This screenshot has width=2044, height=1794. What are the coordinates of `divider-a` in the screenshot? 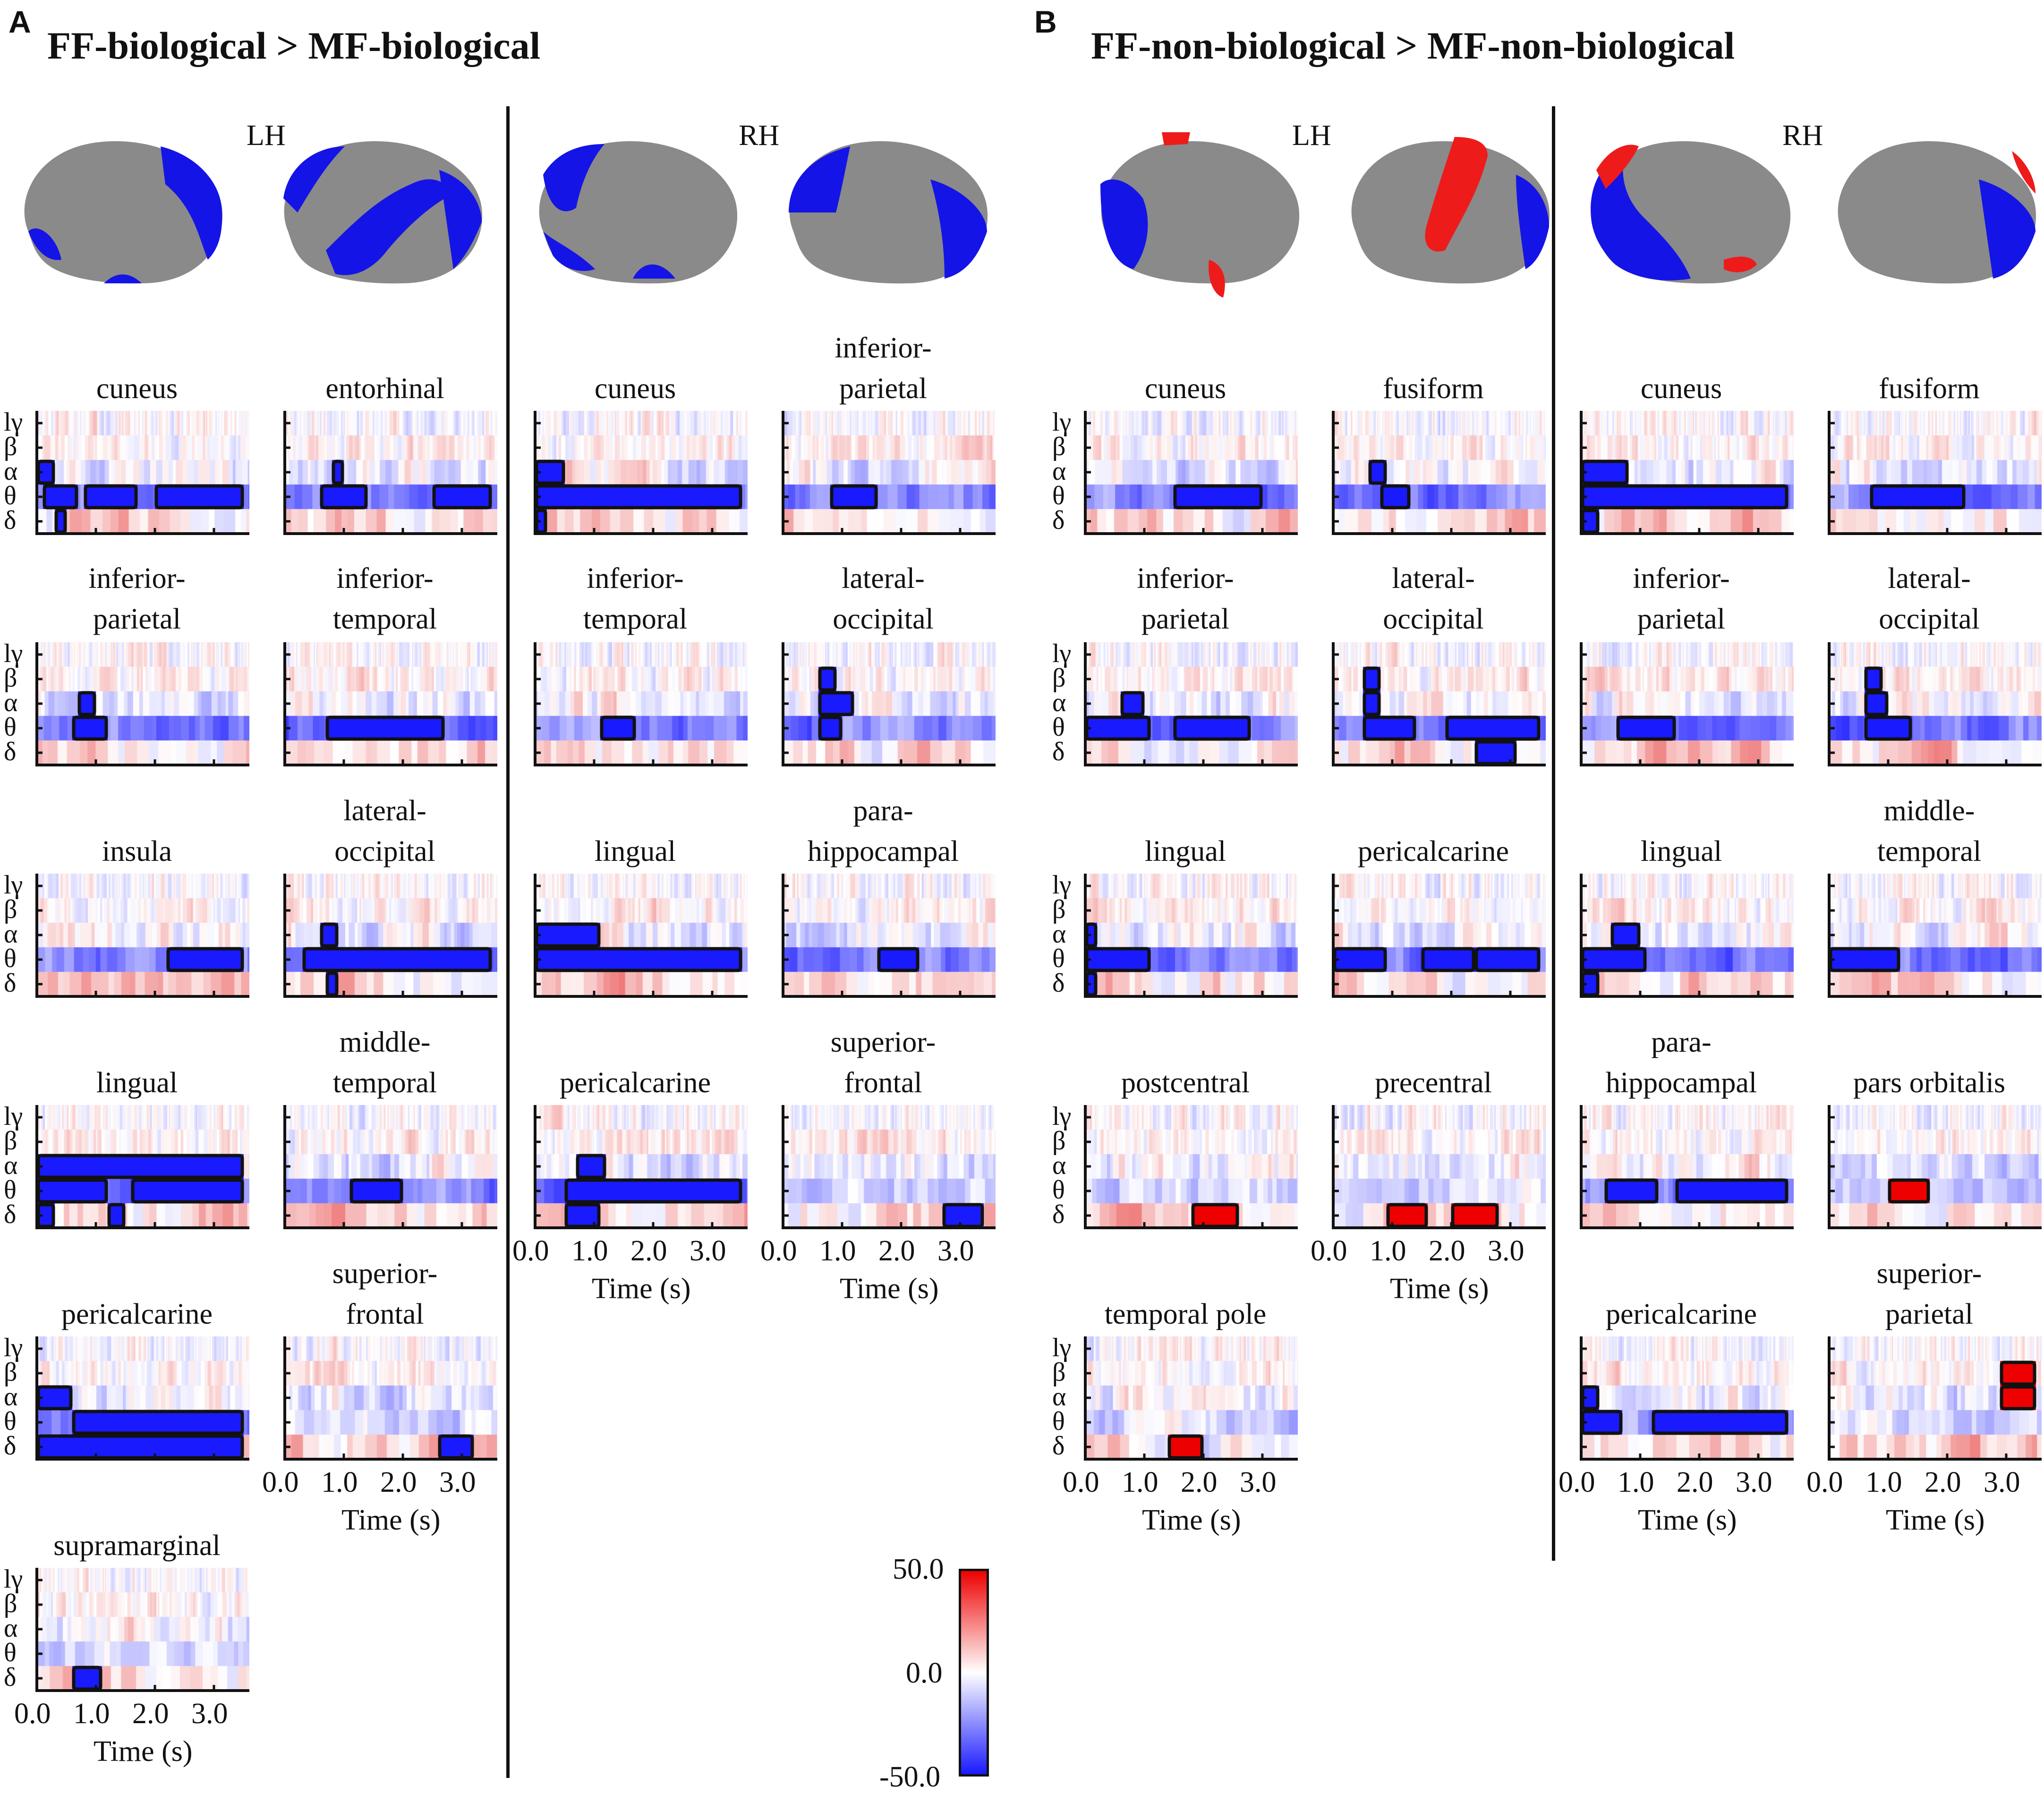 It's located at (508, 942).